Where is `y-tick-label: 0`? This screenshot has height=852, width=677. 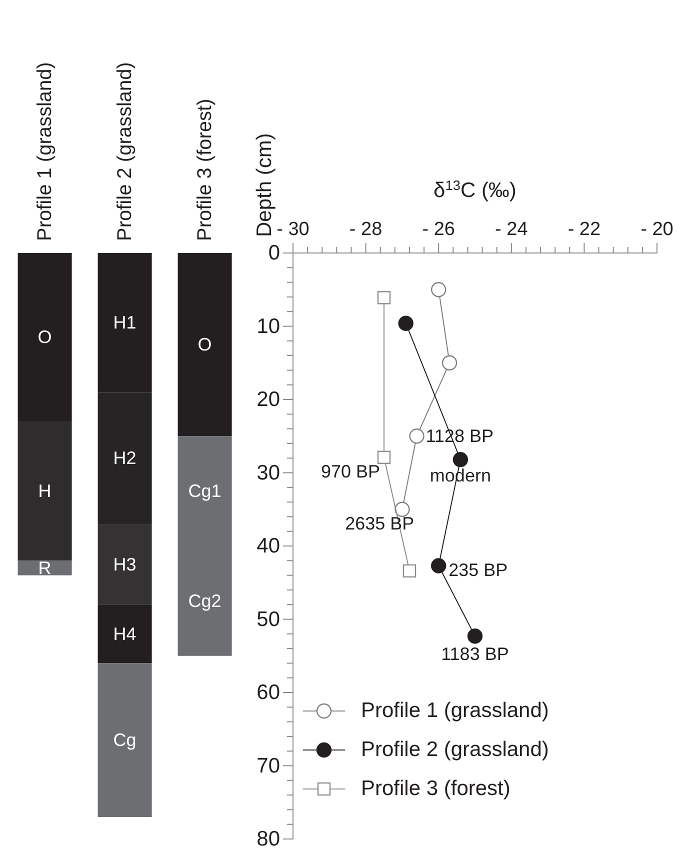 y-tick-label: 0 is located at coordinates (274, 253).